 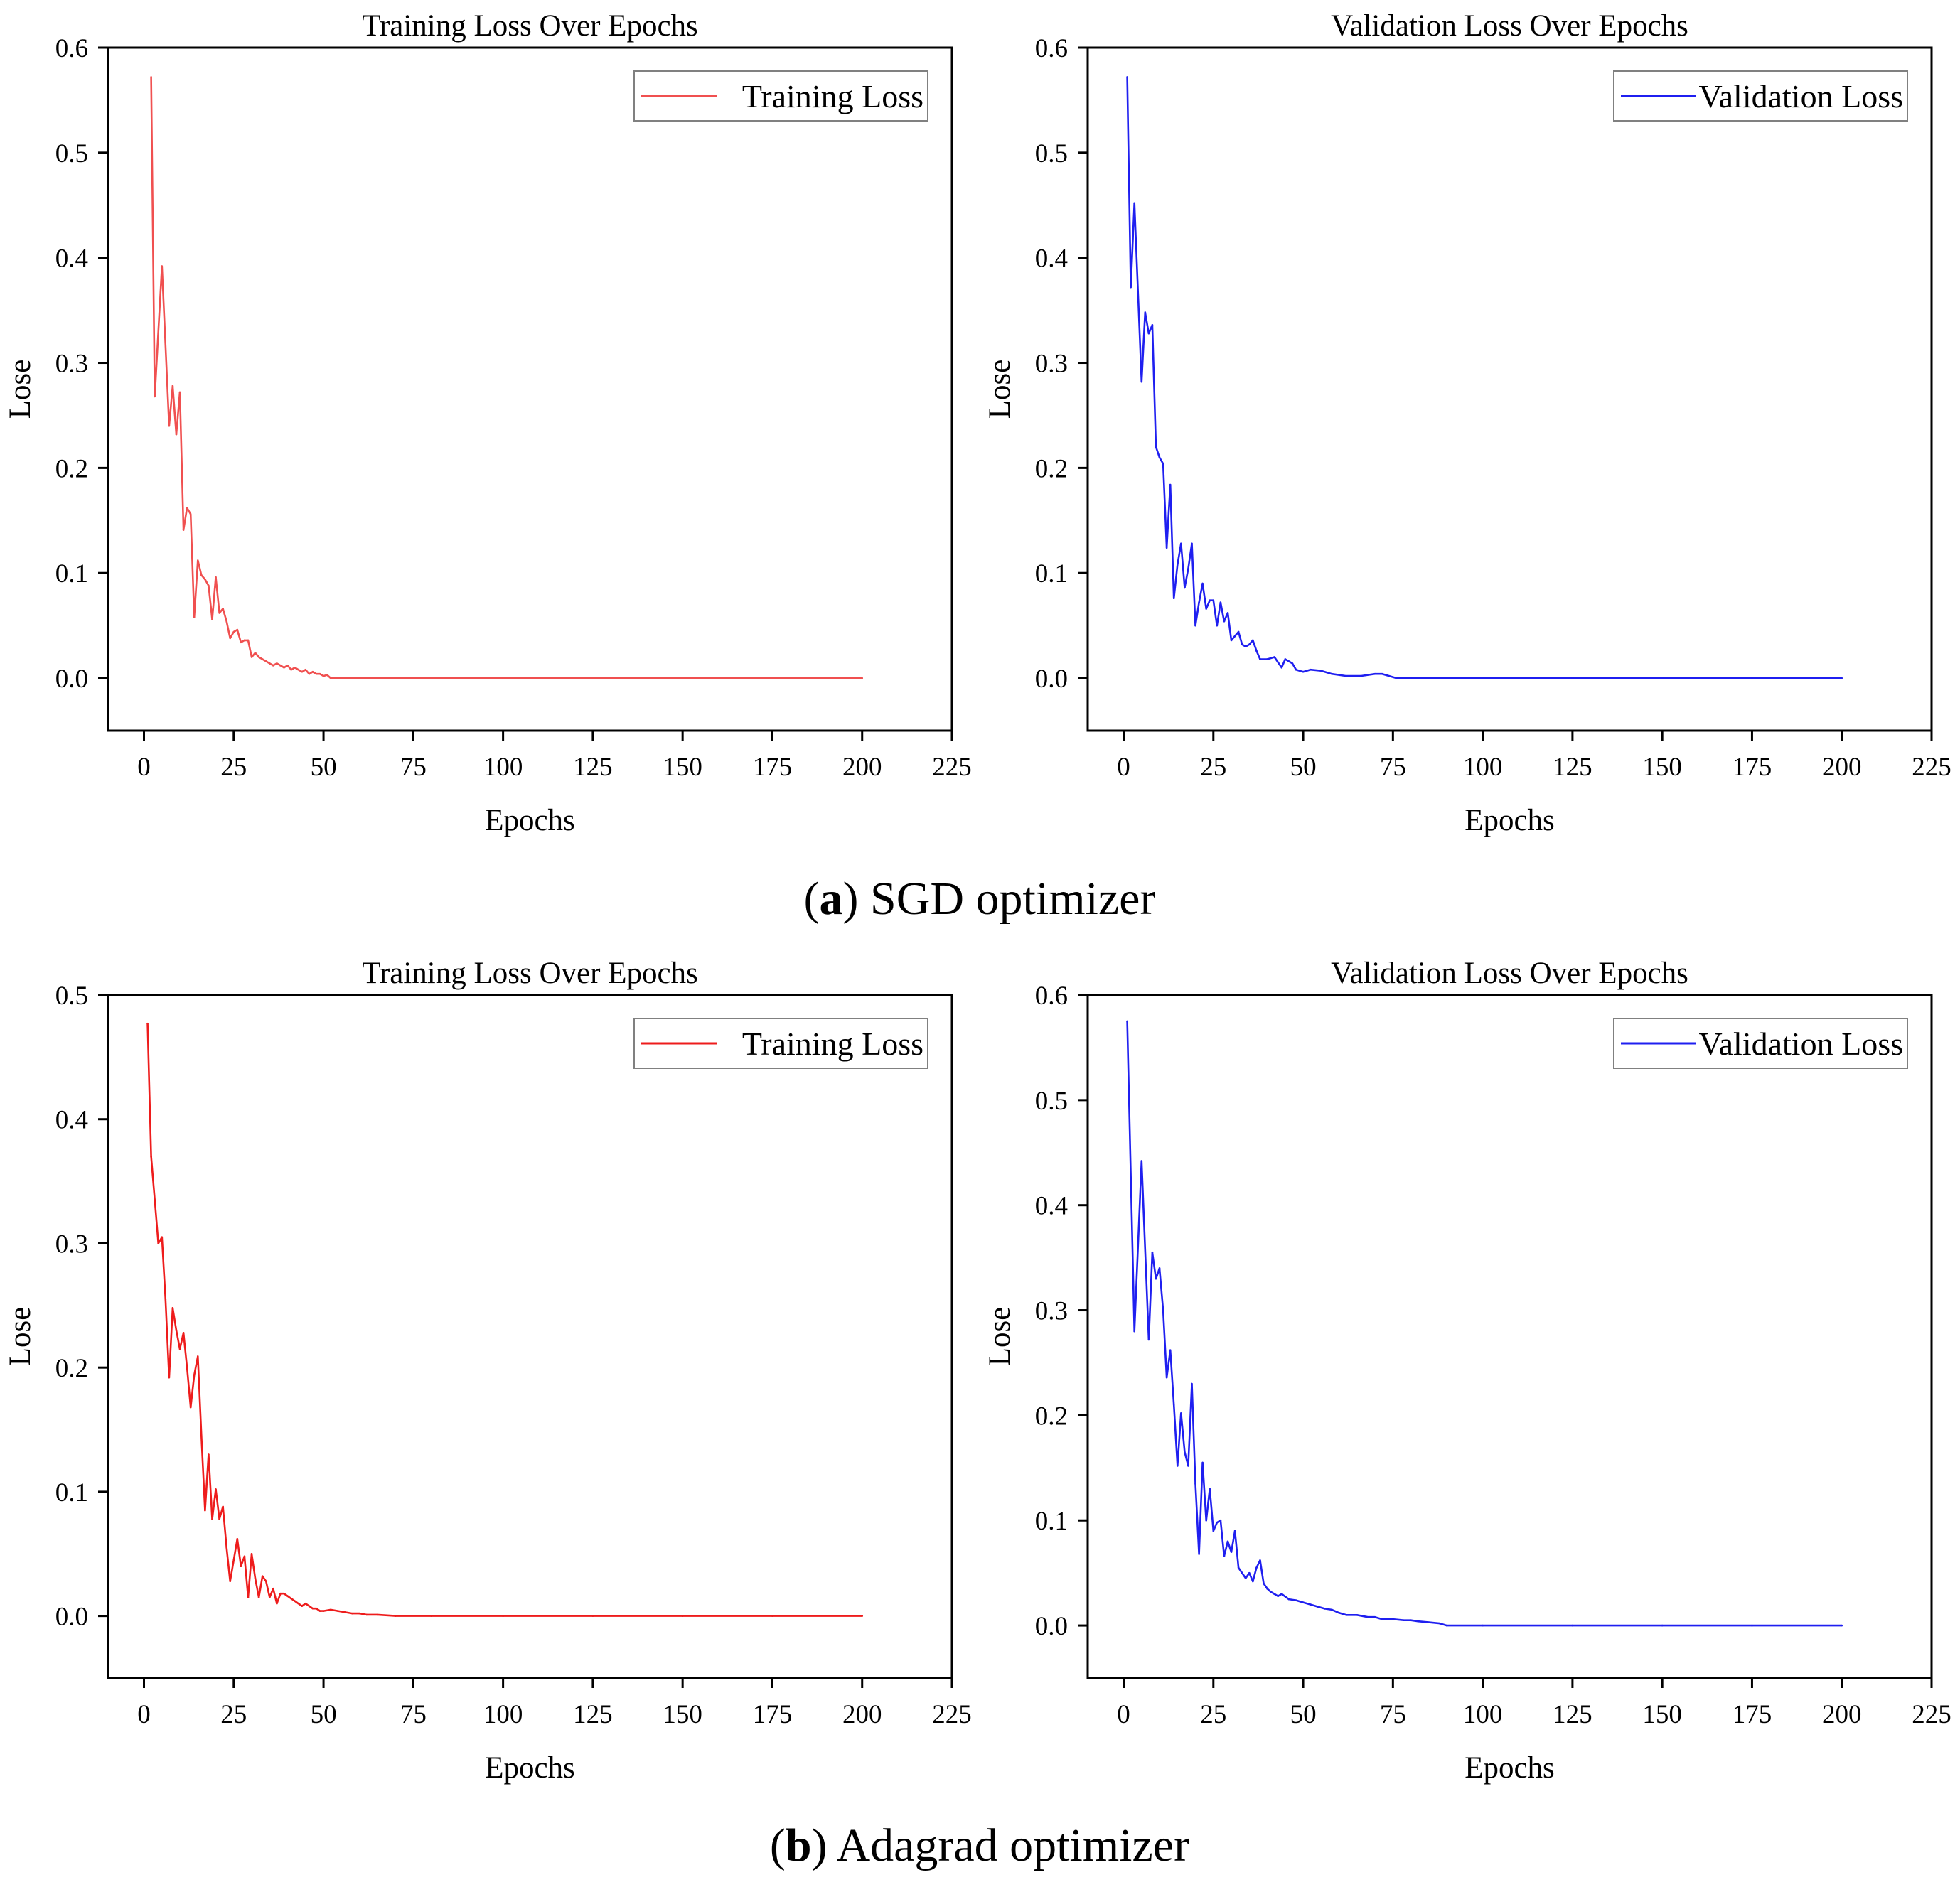 I want to click on x-tick-label: 150, so click(x=682, y=768).